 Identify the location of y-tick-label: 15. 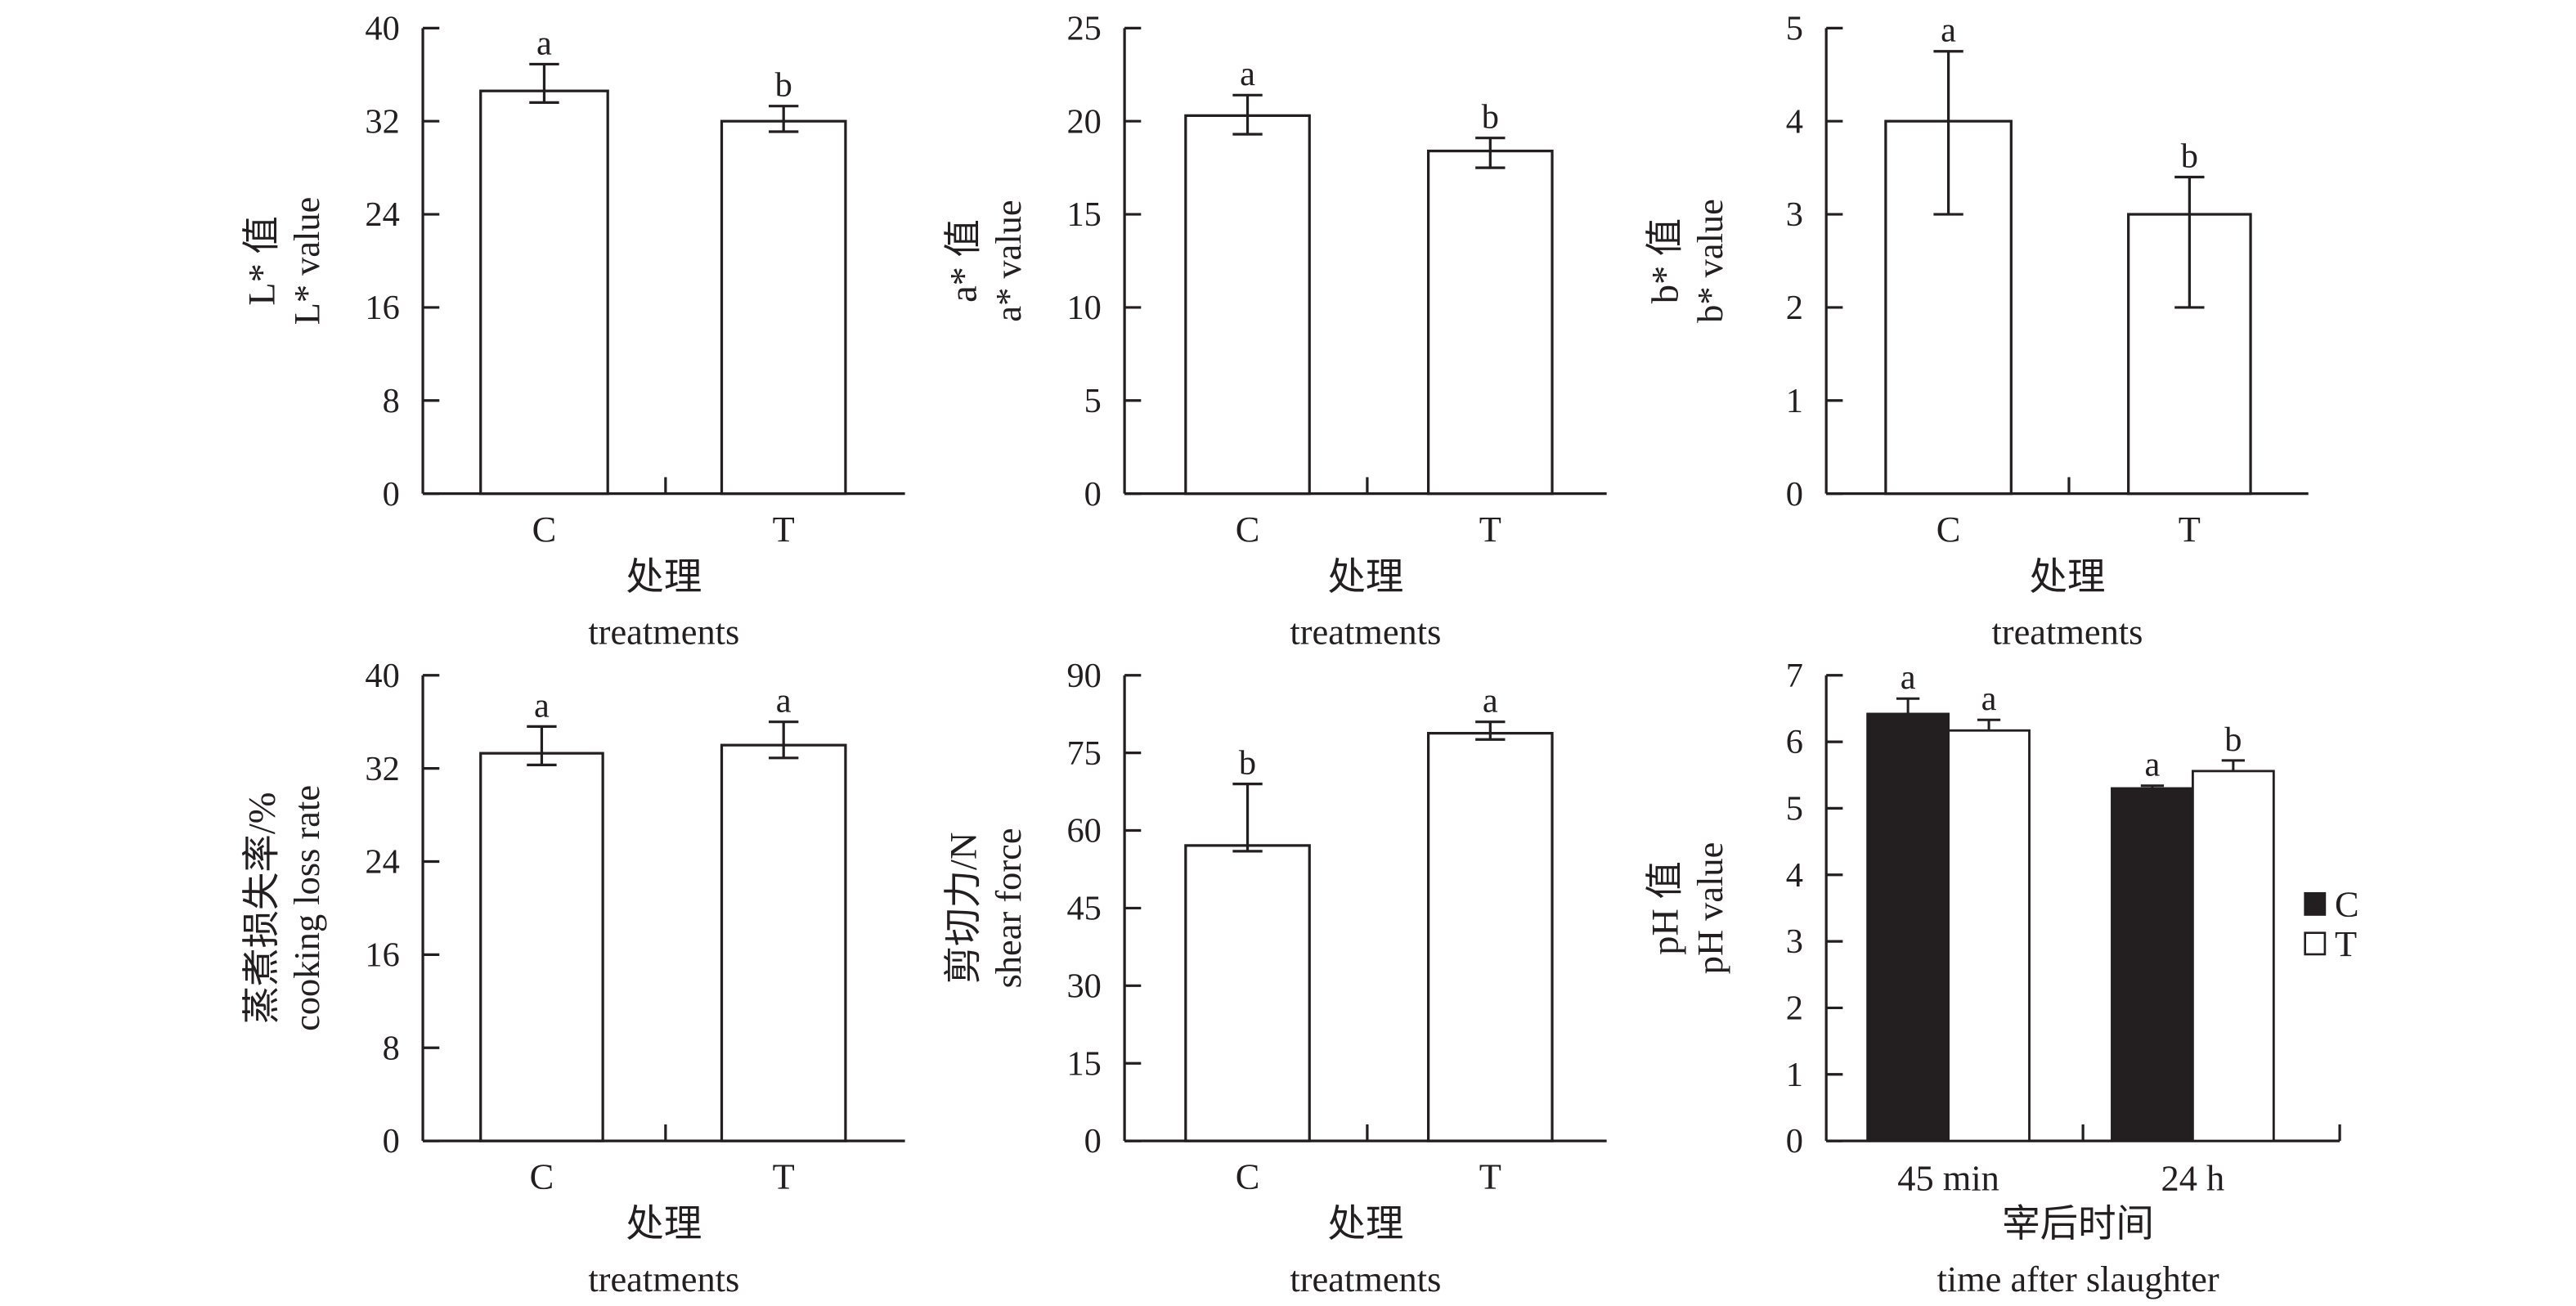
(1083, 214).